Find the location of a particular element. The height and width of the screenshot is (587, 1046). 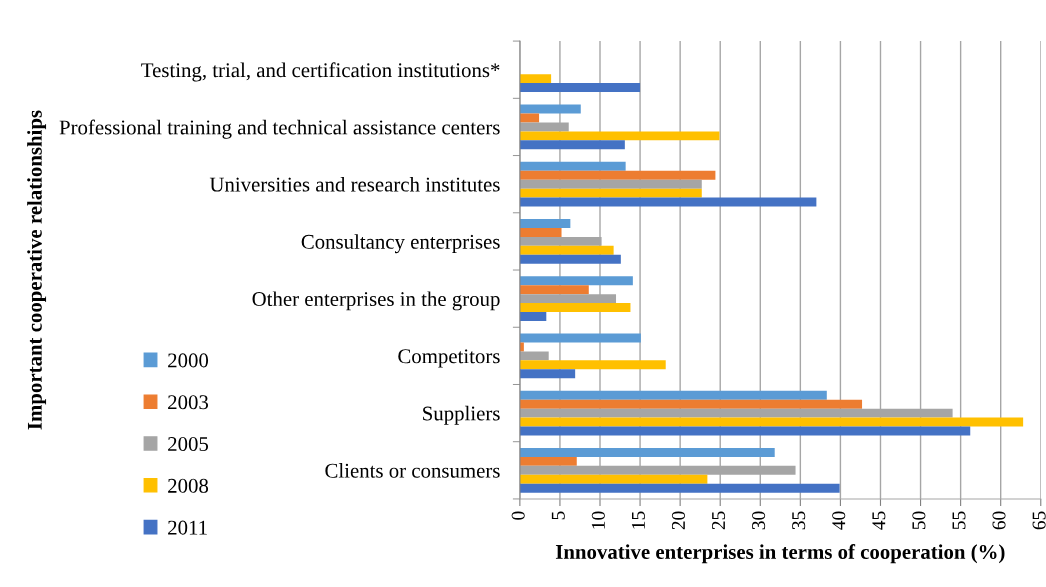

x-tick-label: 35 is located at coordinates (799, 520).